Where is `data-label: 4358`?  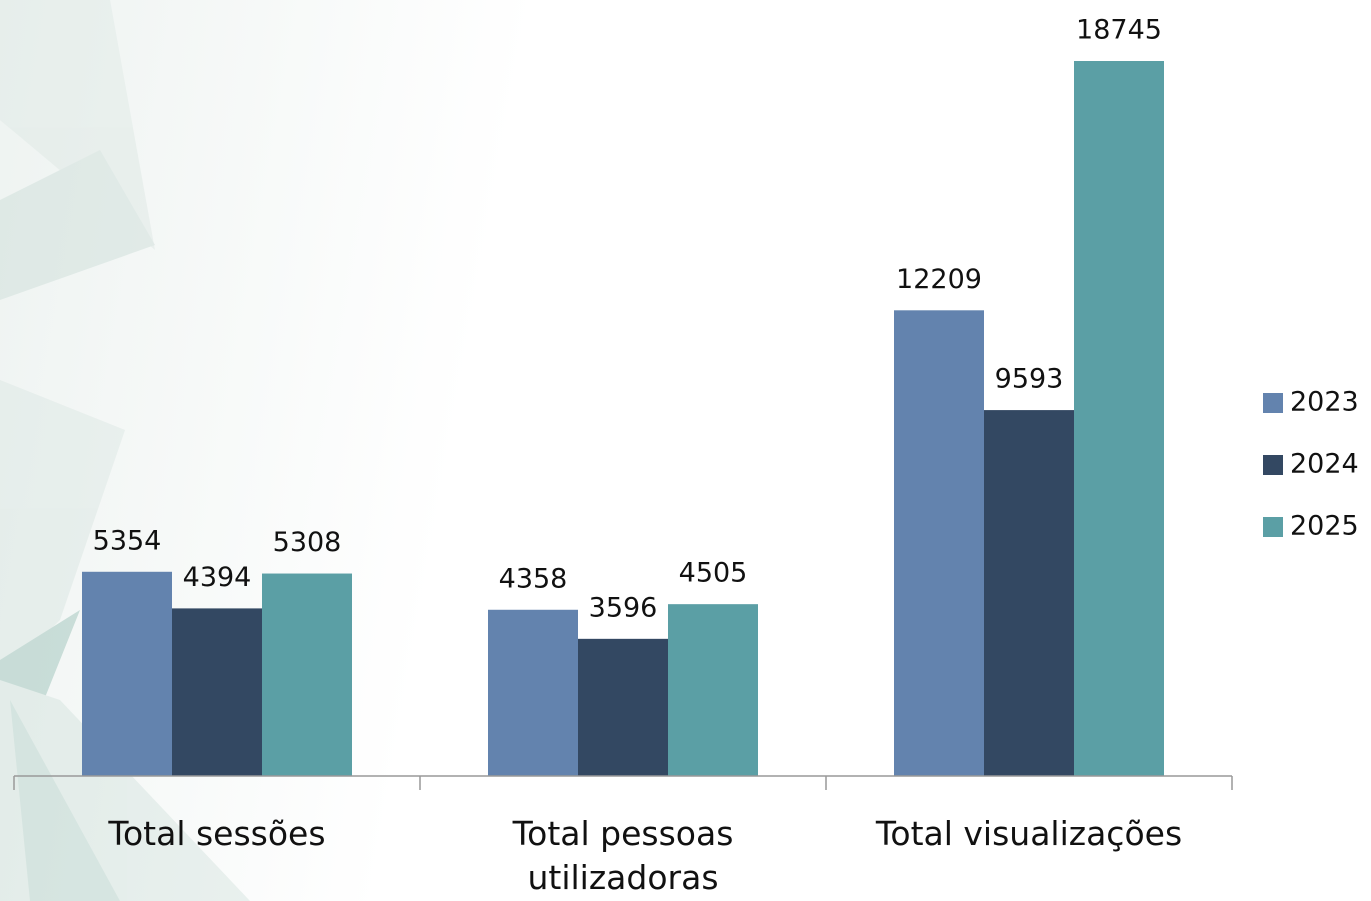 data-label: 4358 is located at coordinates (533, 578).